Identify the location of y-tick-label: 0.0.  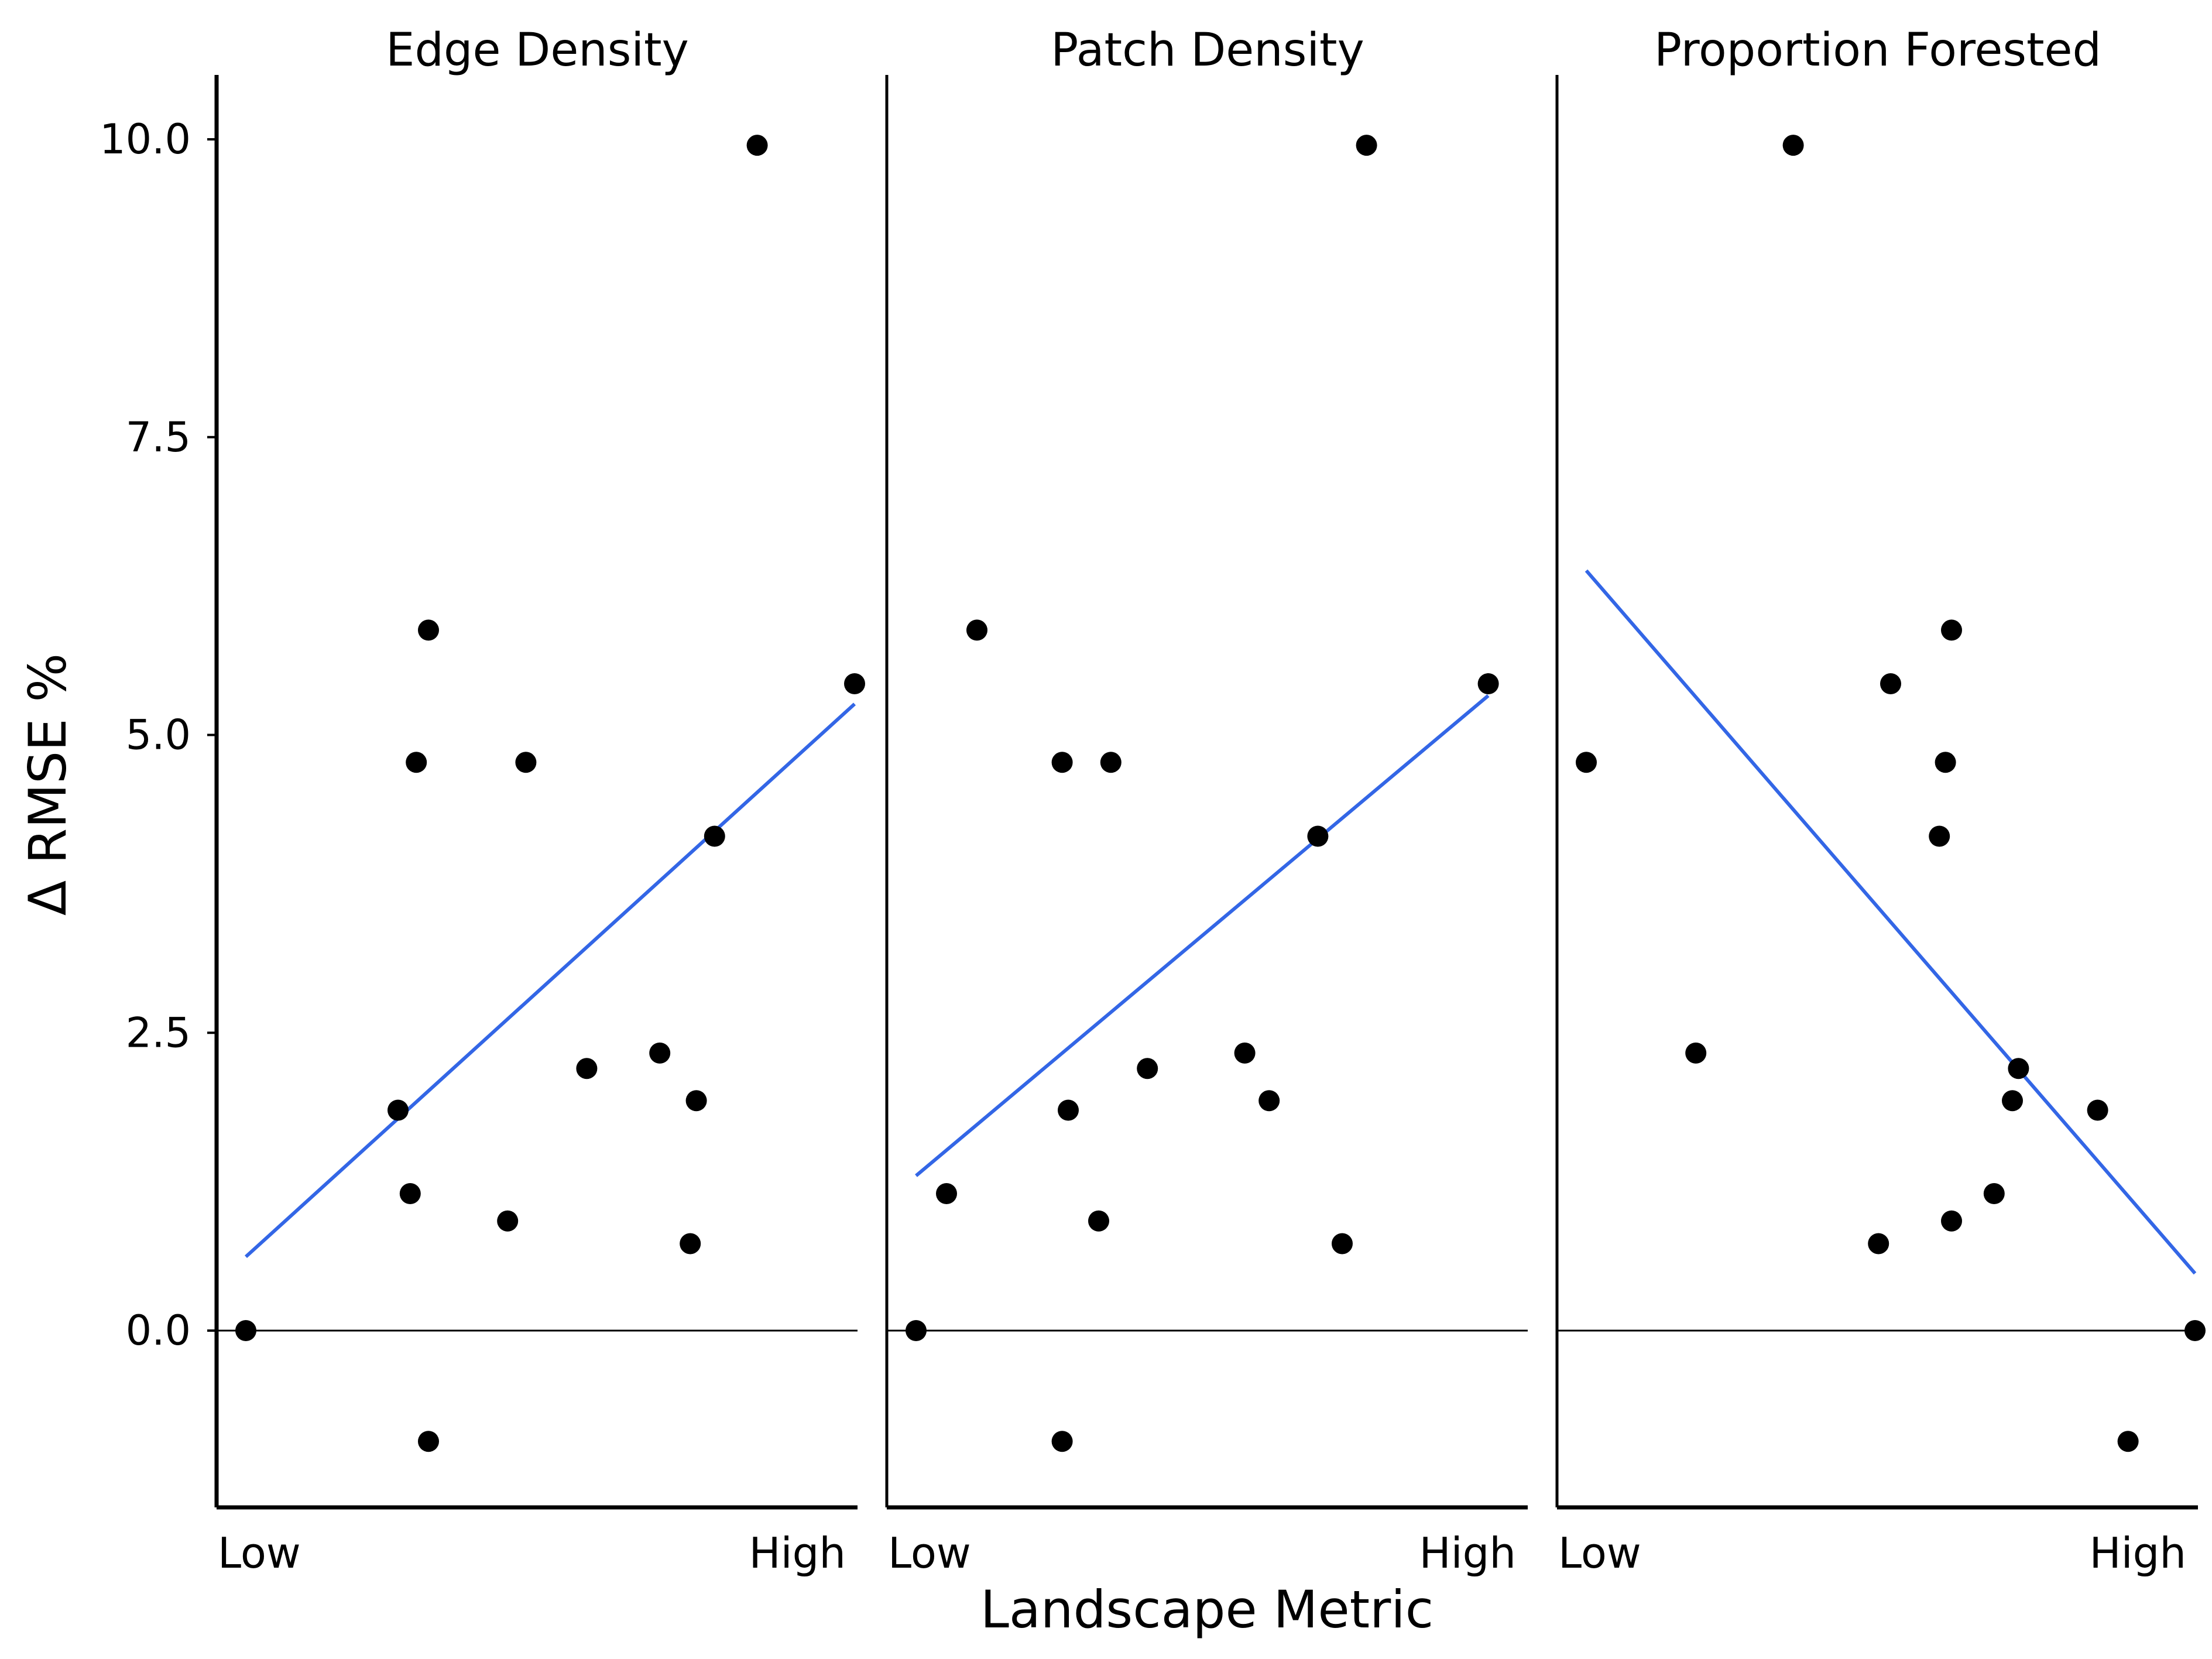
(158, 1331).